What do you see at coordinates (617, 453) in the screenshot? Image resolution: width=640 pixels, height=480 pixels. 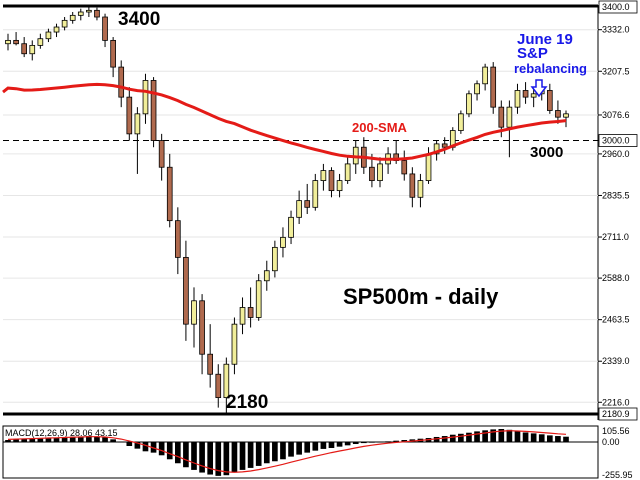 I see `macd-tick-labels: 105.560.00 -255.95` at bounding box center [617, 453].